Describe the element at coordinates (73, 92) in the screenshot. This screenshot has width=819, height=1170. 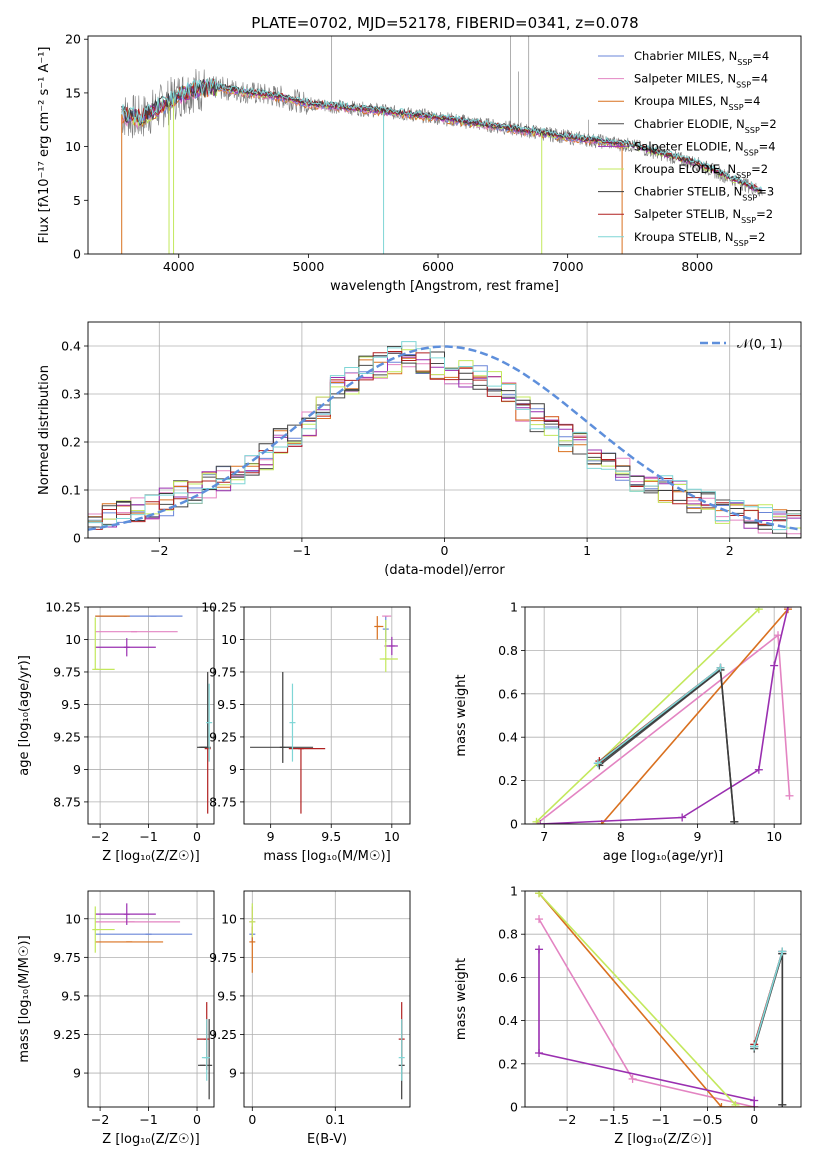
I see `y-tick-label: 15` at that location.